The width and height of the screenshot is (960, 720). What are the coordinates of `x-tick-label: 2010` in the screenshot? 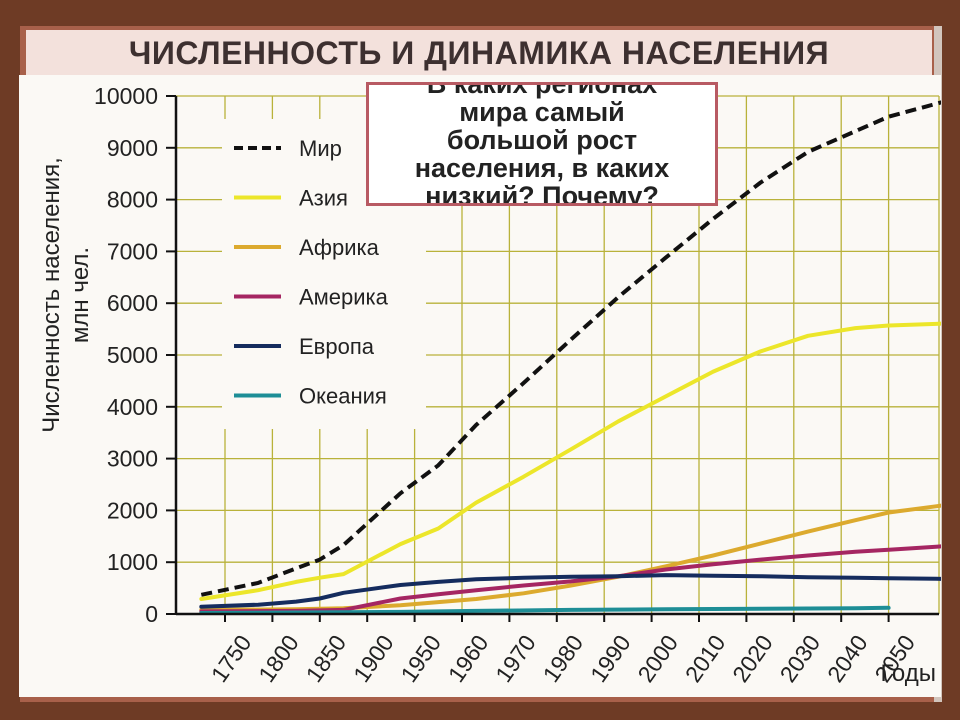 It's located at (705, 658).